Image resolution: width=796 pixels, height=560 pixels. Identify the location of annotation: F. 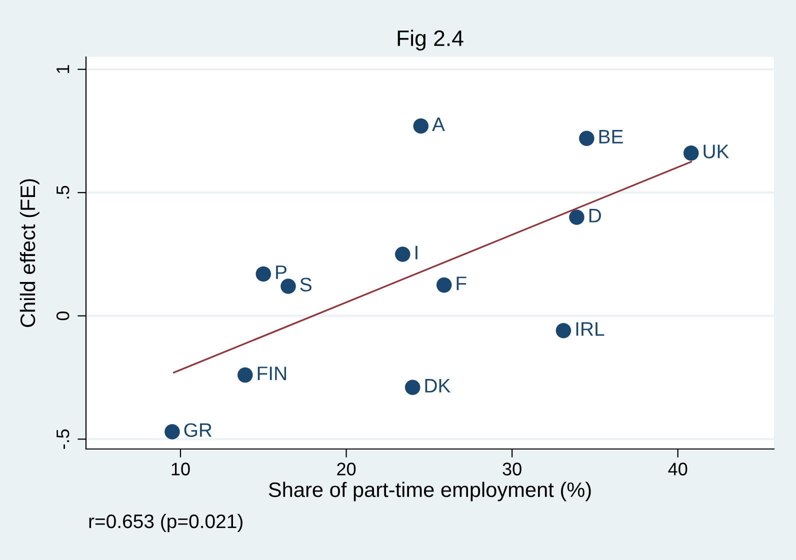
(461, 283).